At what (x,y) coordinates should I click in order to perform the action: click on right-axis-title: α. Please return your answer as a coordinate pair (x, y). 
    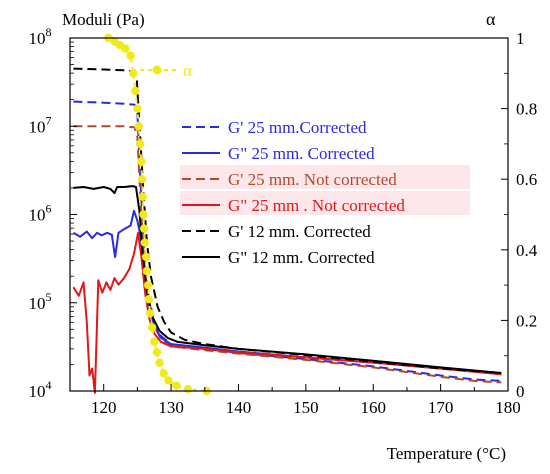
    Looking at the image, I should click on (491, 19).